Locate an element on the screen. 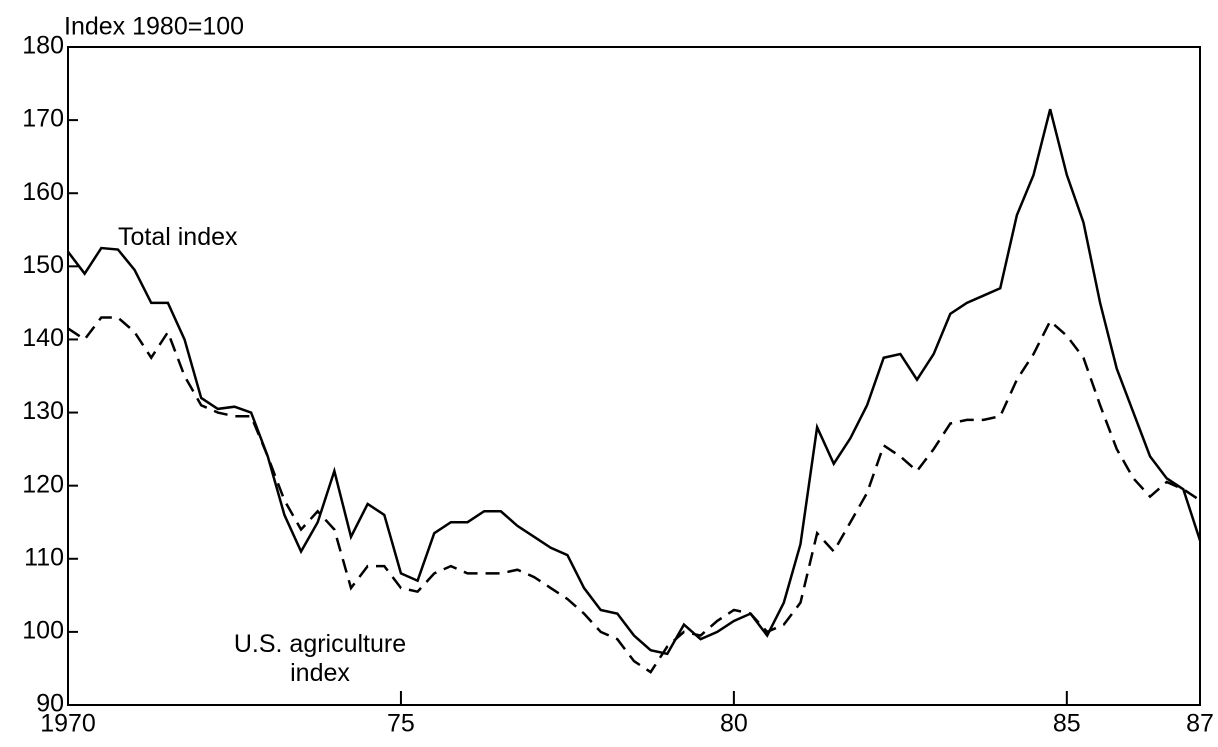 This screenshot has height=747, width=1218. x-tick-label: 1970 is located at coordinates (68, 724).